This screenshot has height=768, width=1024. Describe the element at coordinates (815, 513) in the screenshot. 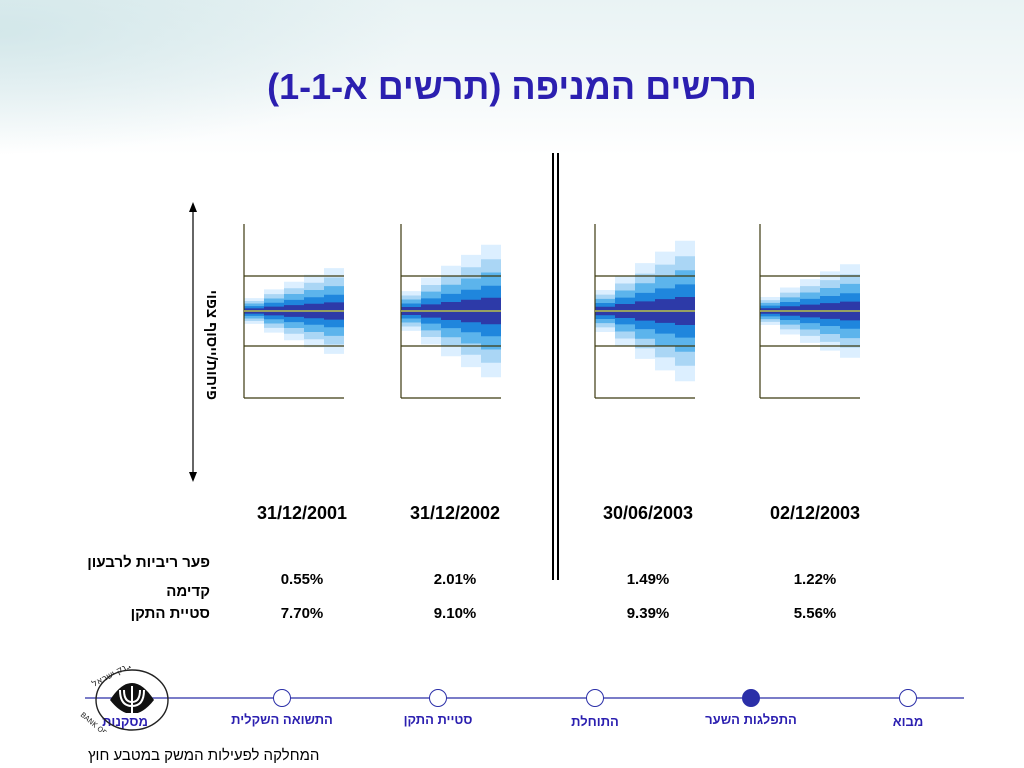

I see `date-label-2003-12: 02/12/2003` at that location.